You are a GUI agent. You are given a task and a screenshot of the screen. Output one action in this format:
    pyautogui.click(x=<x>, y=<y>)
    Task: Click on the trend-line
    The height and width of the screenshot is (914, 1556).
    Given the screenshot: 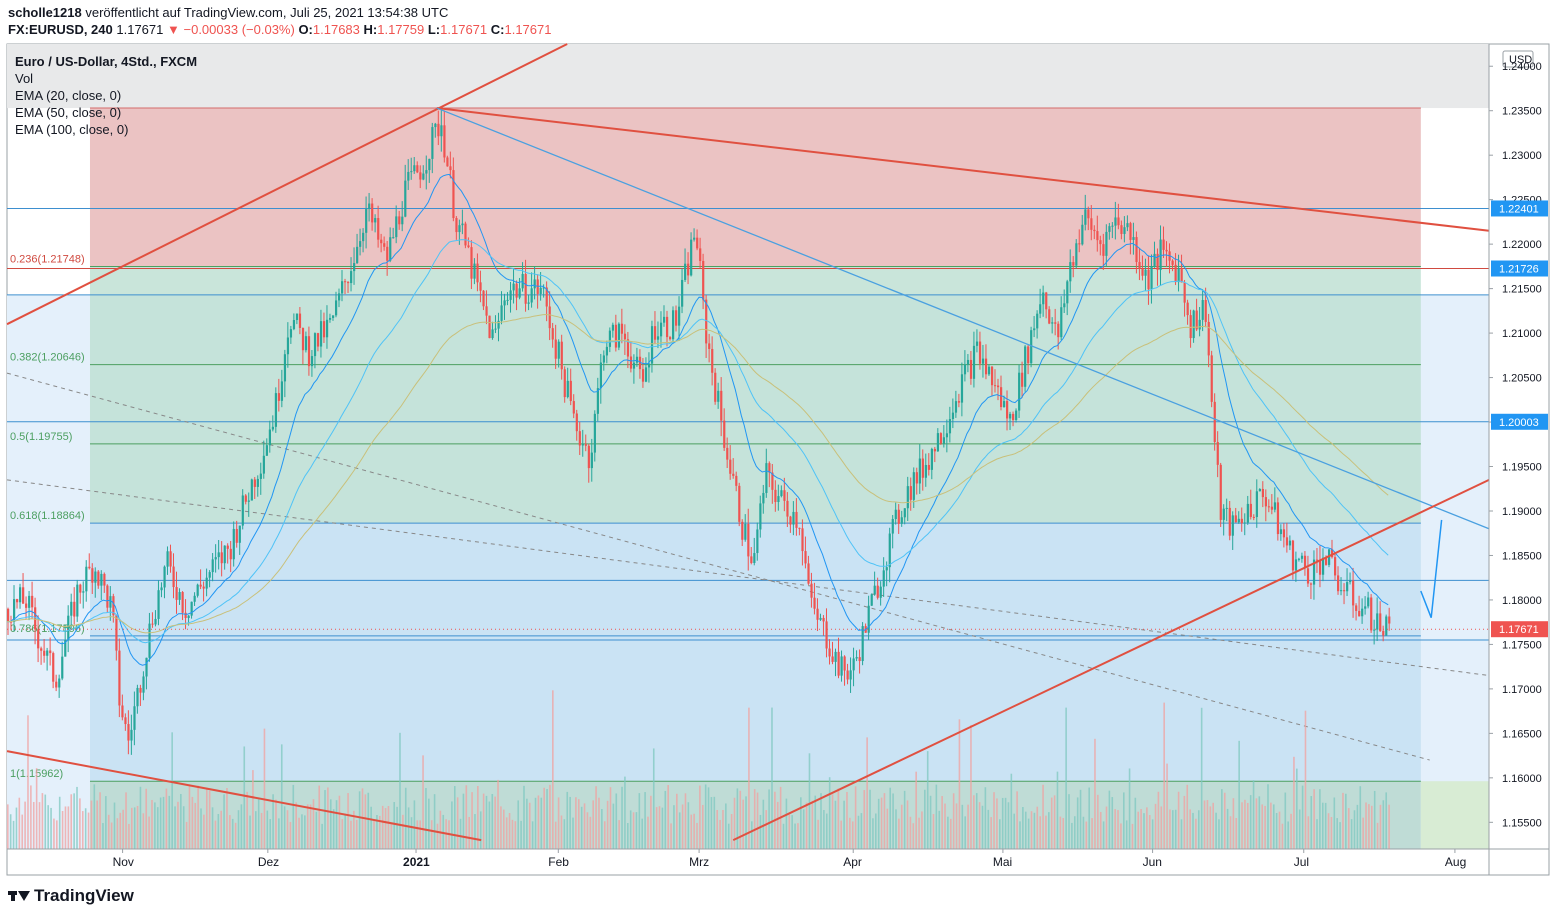 What is the action you would take?
    pyautogui.click(x=963, y=169)
    